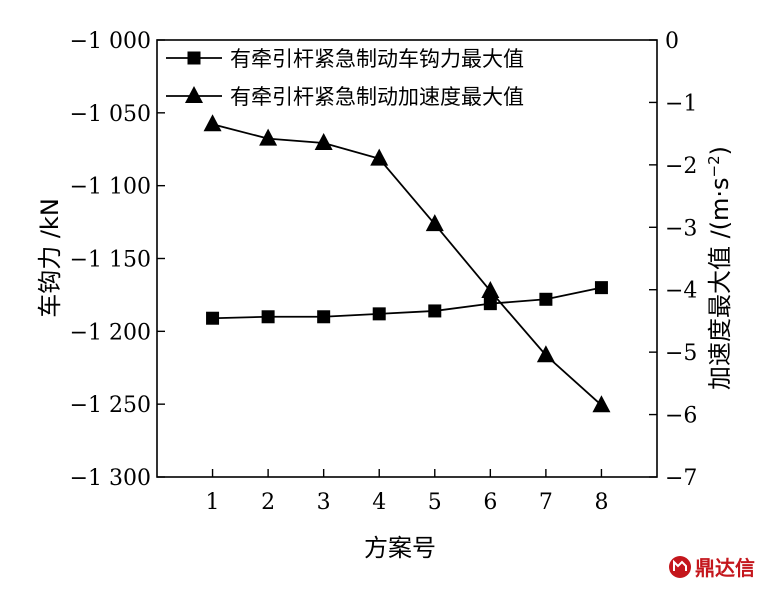 The width and height of the screenshot is (768, 592). I want to click on x-tick-label: 6, so click(490, 502).